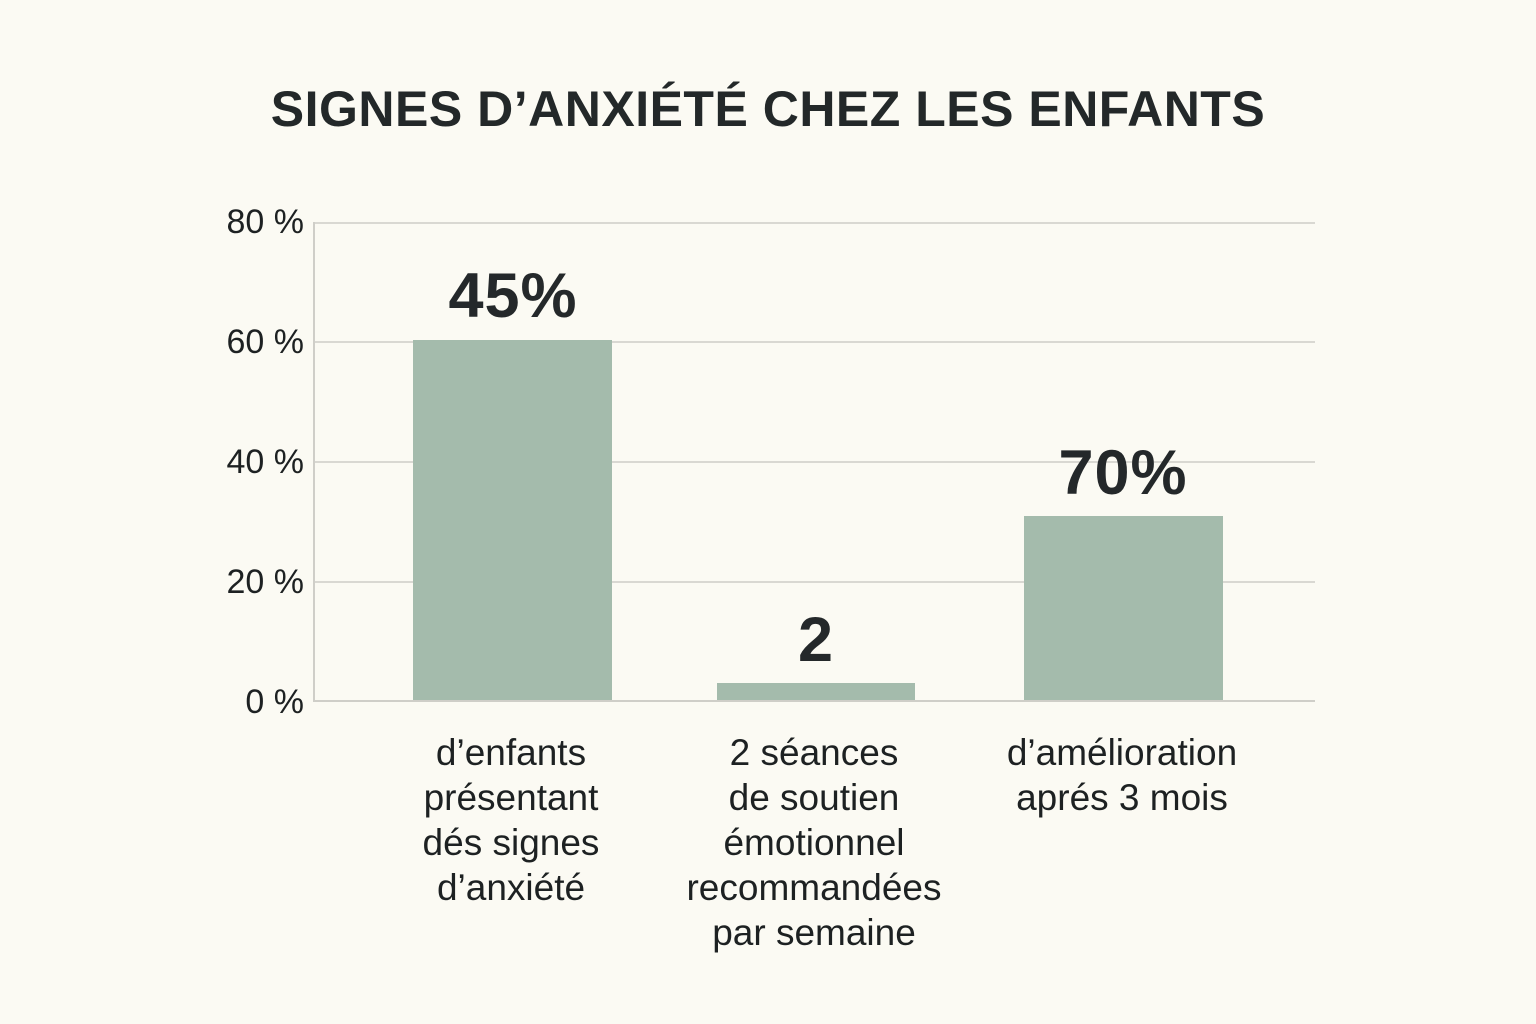  I want to click on caption-line: émotionnel, so click(814, 842).